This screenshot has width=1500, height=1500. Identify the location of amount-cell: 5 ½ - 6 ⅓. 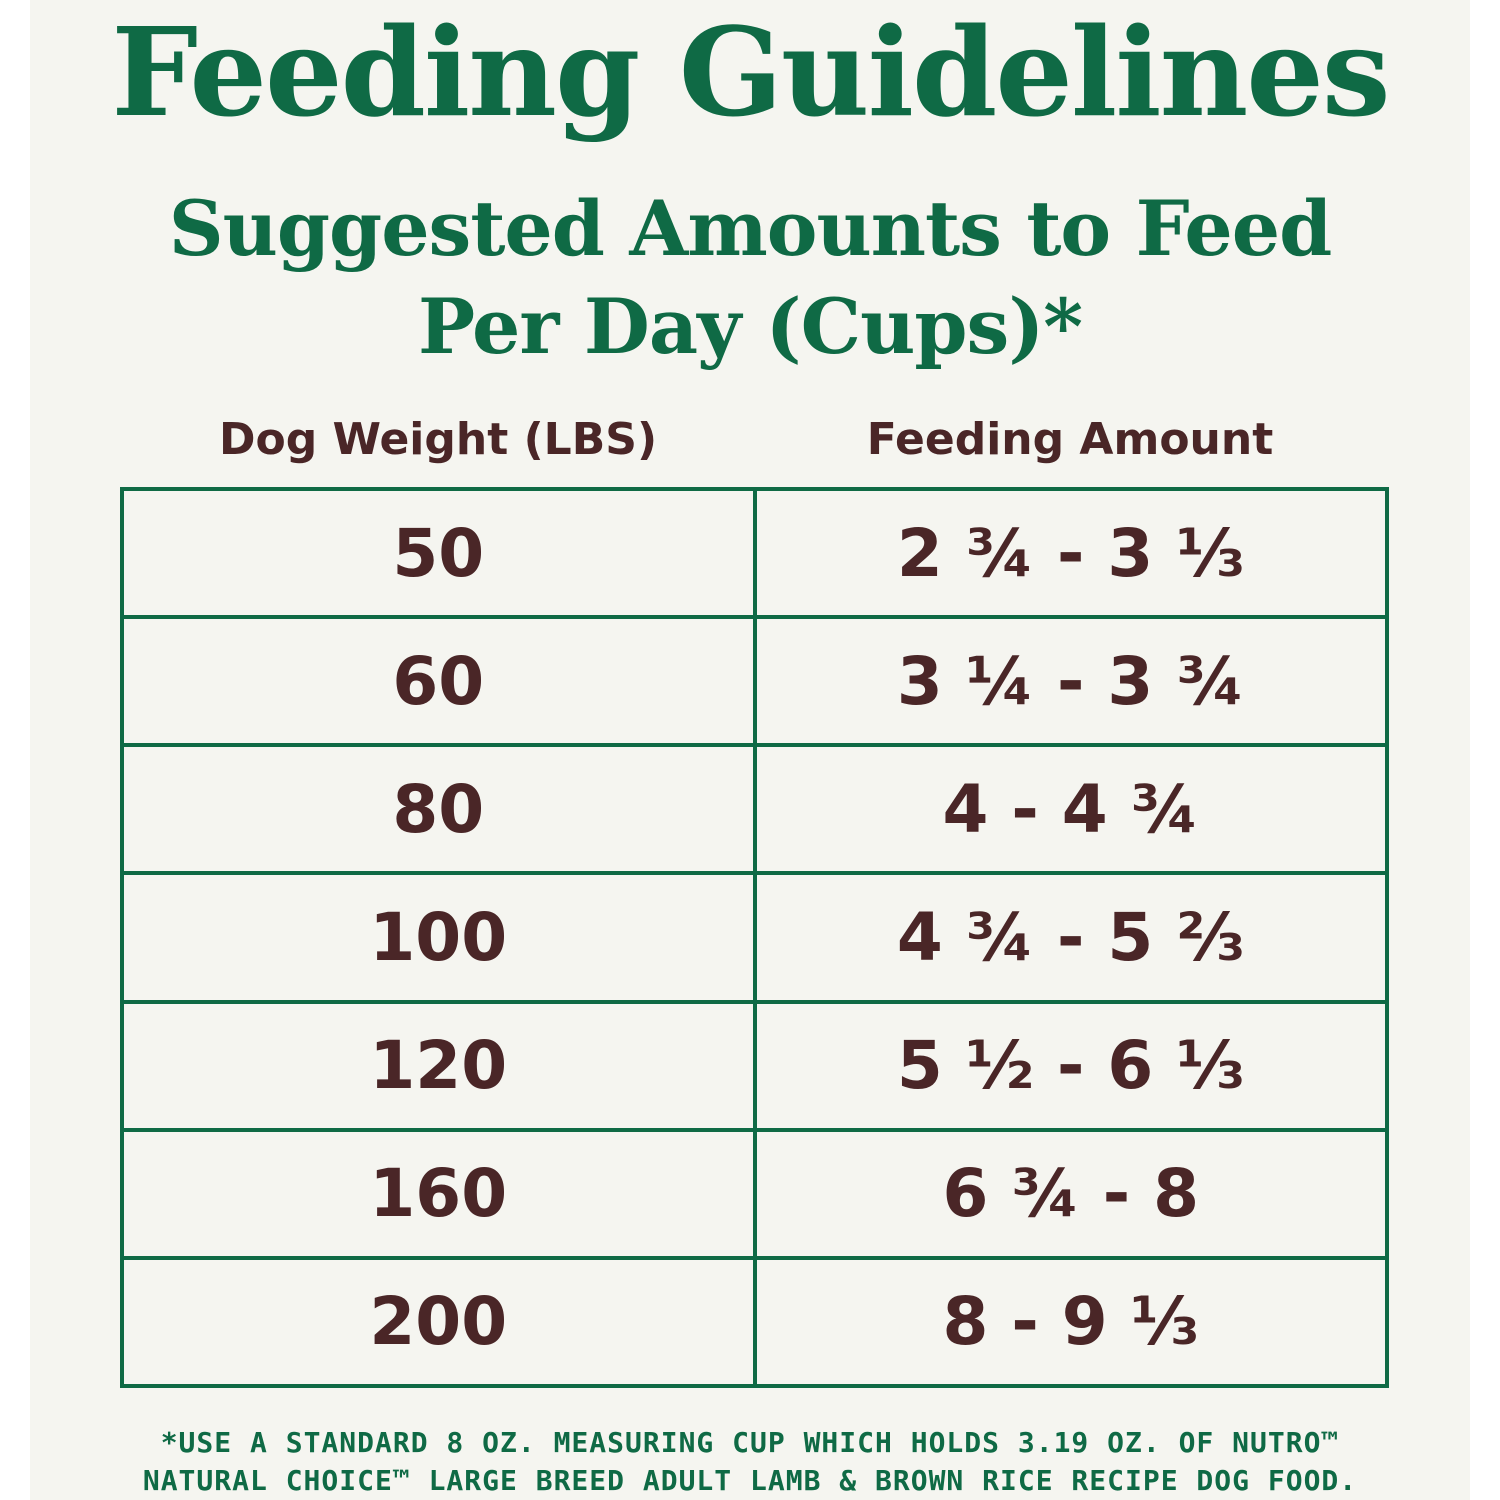
(1070, 1065).